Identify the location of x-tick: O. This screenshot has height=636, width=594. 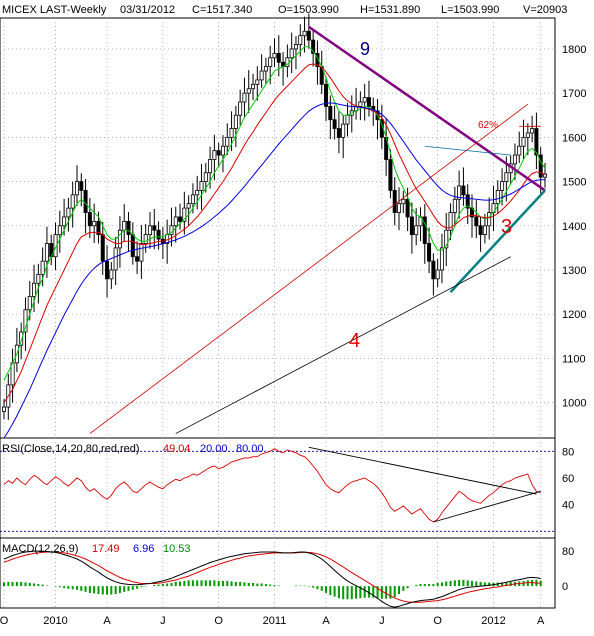
(218, 621).